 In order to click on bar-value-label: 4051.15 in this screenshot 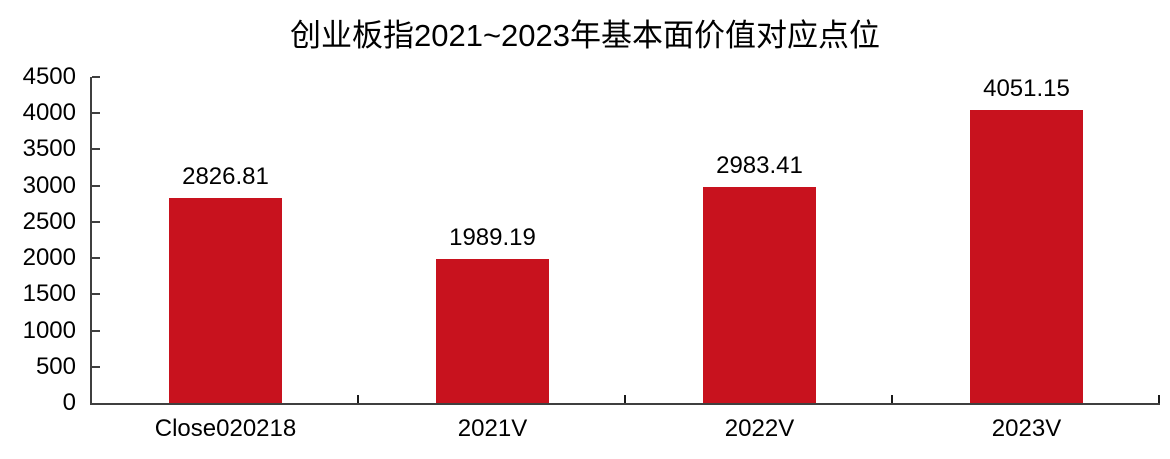, I will do `click(1026, 88)`.